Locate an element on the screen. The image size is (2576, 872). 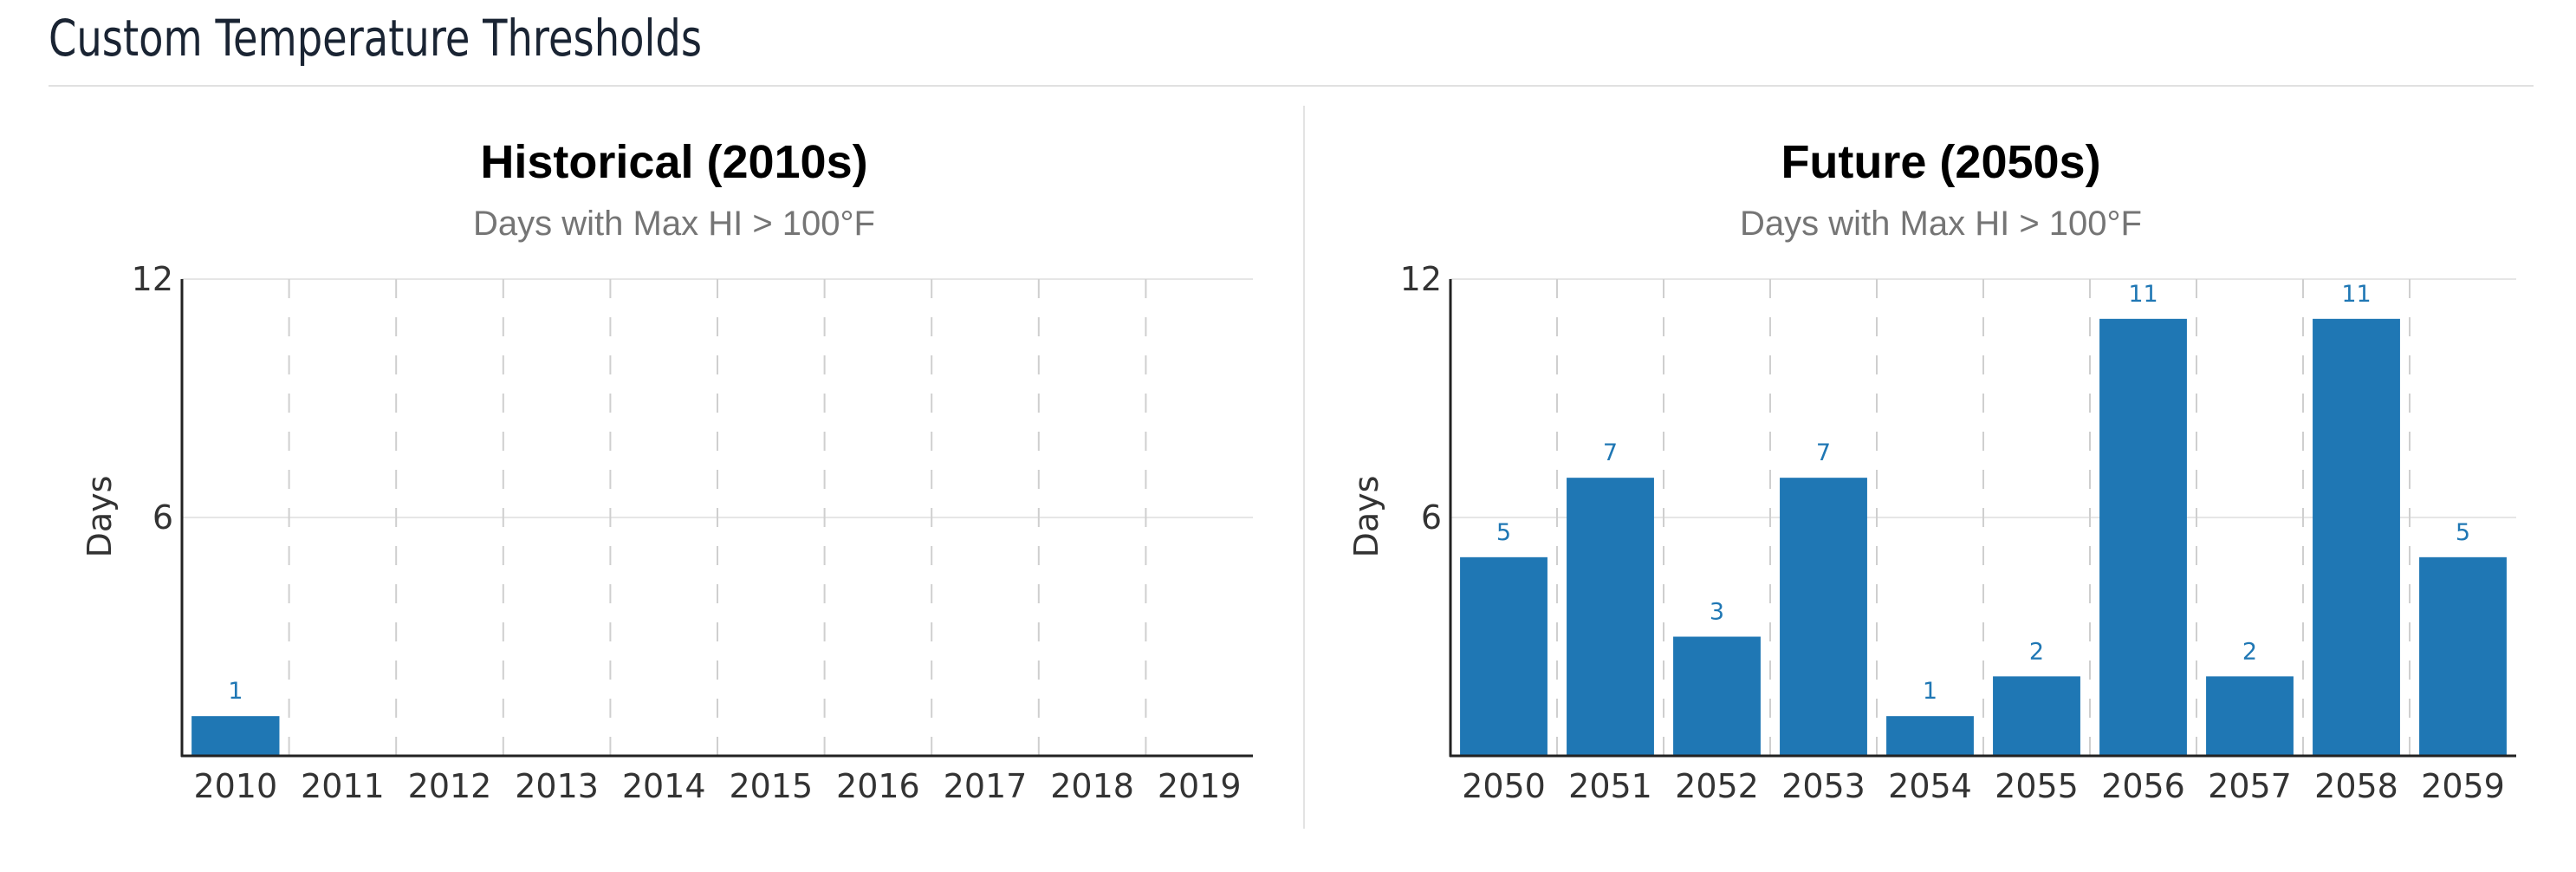
x-tick-label: 2050 is located at coordinates (1504, 786).